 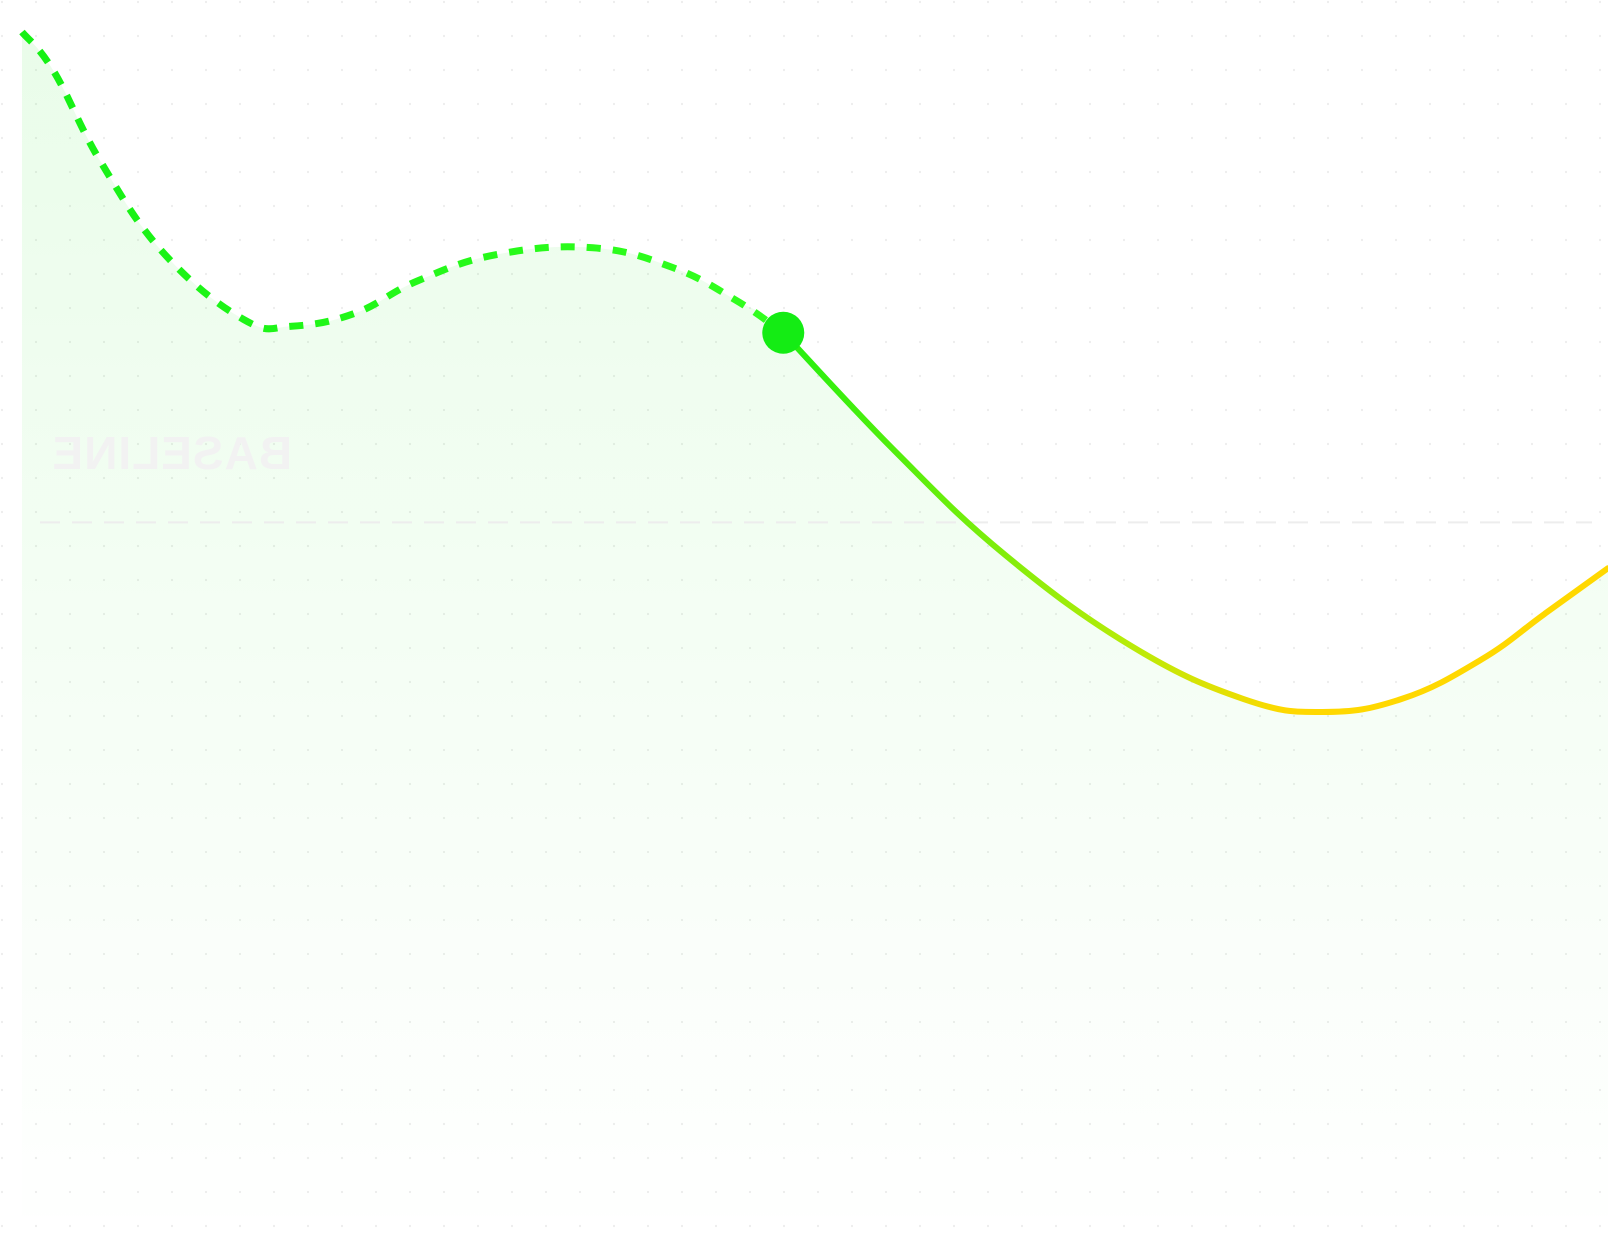 I want to click on reference-line-label: BASELINE, so click(x=171, y=453).